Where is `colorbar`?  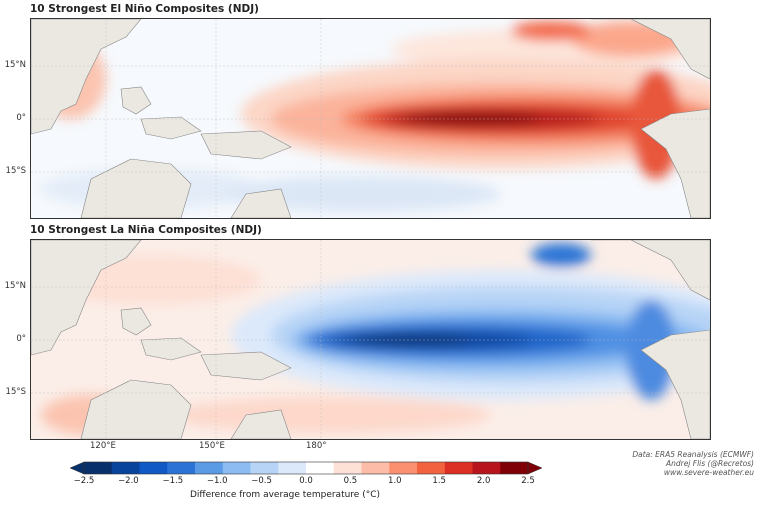 colorbar is located at coordinates (306, 468).